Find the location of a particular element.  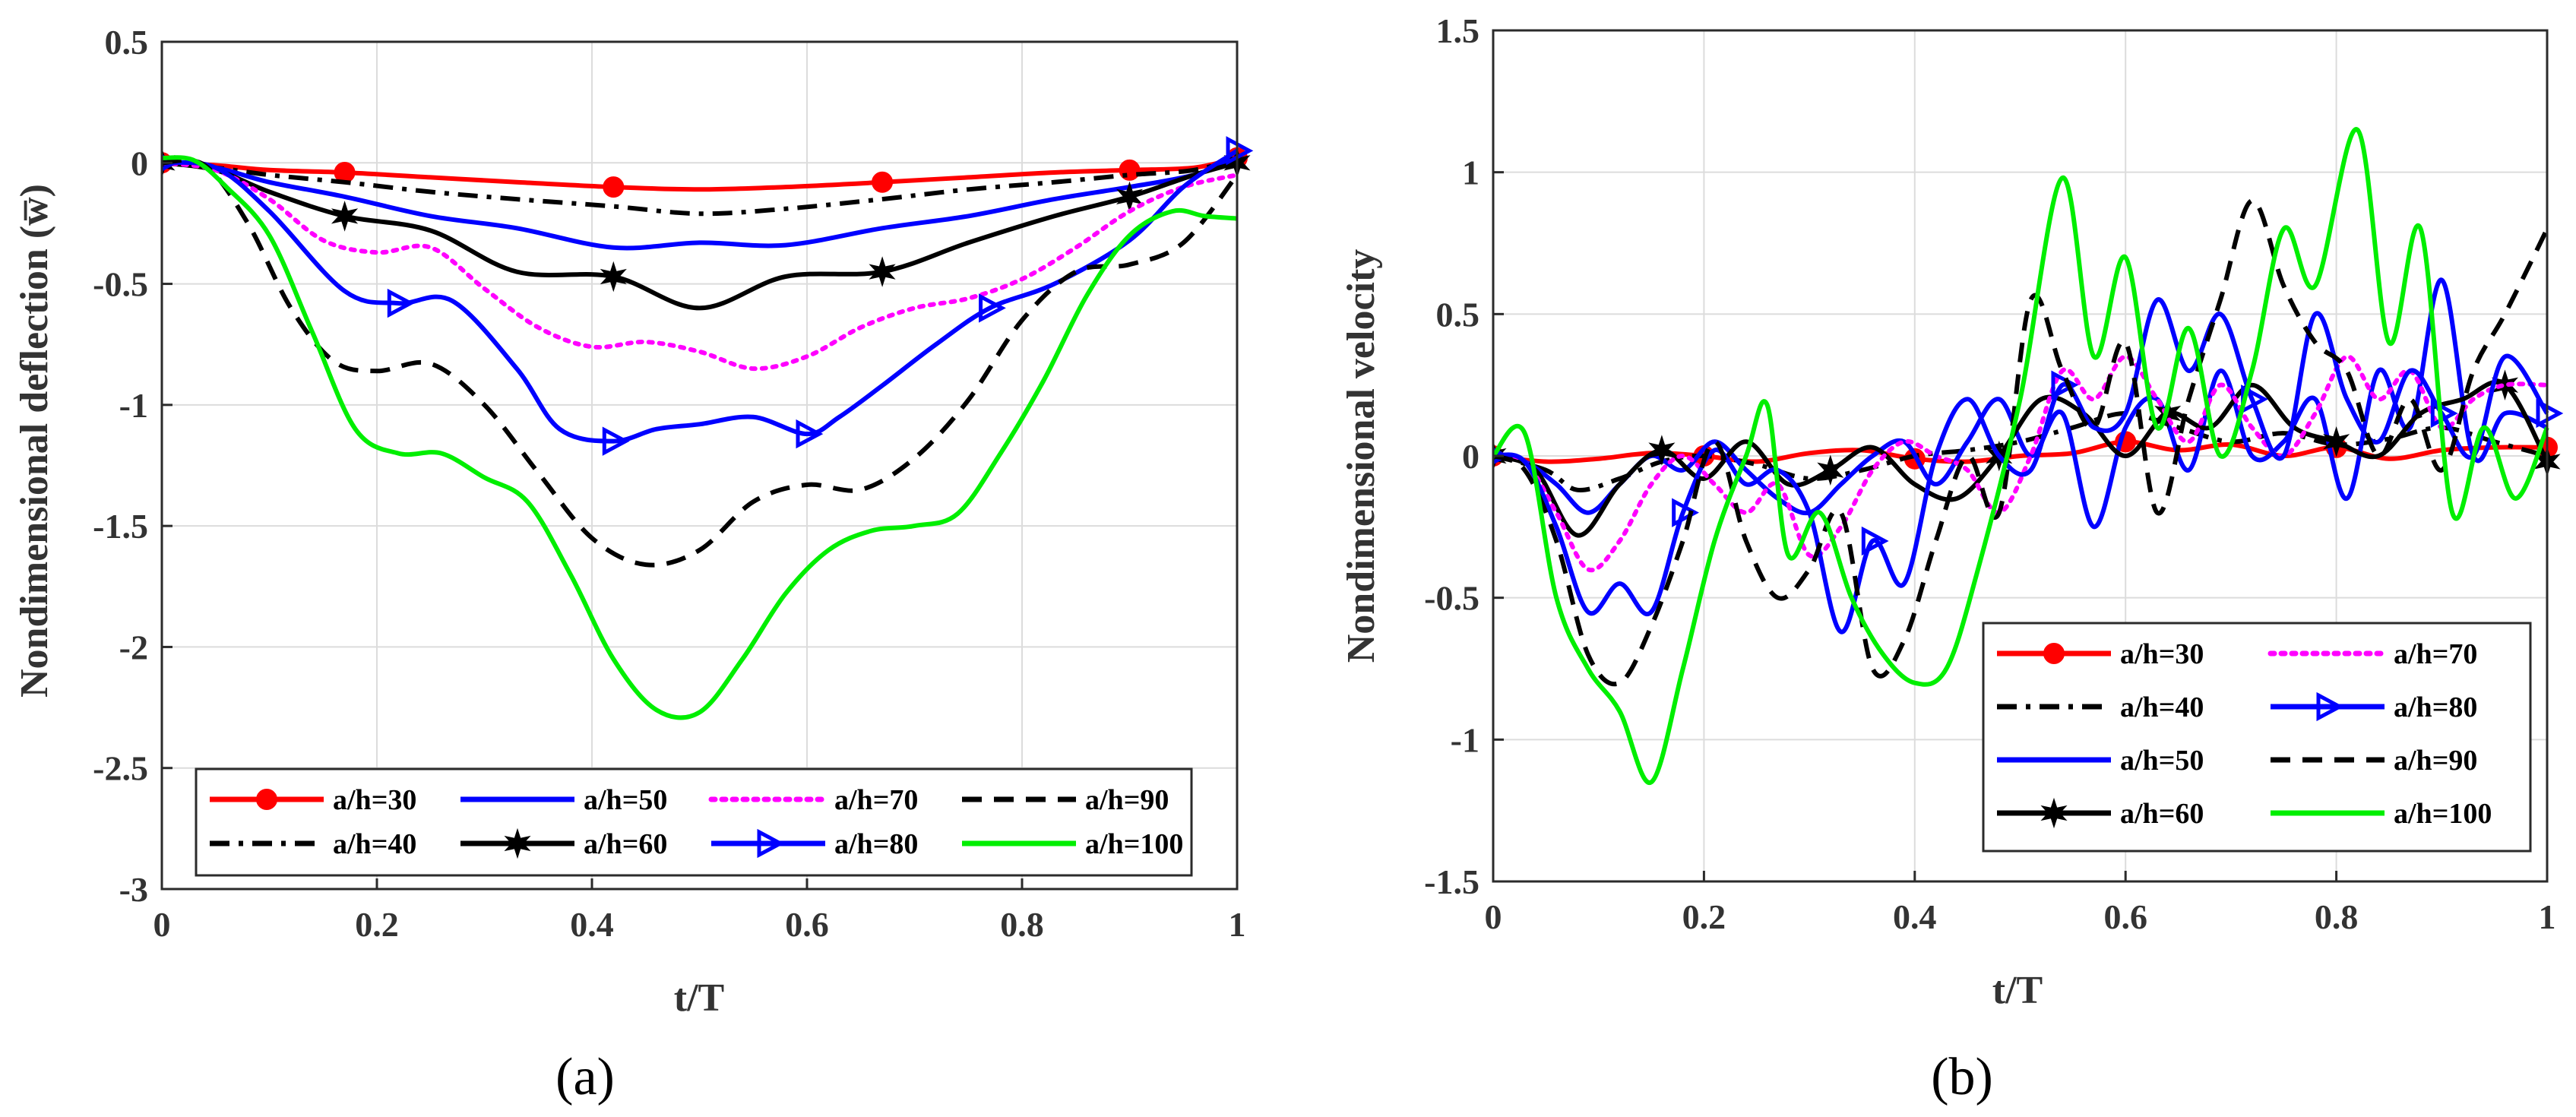

panel-b-ytick-label-1: -1 is located at coordinates (1465, 739).